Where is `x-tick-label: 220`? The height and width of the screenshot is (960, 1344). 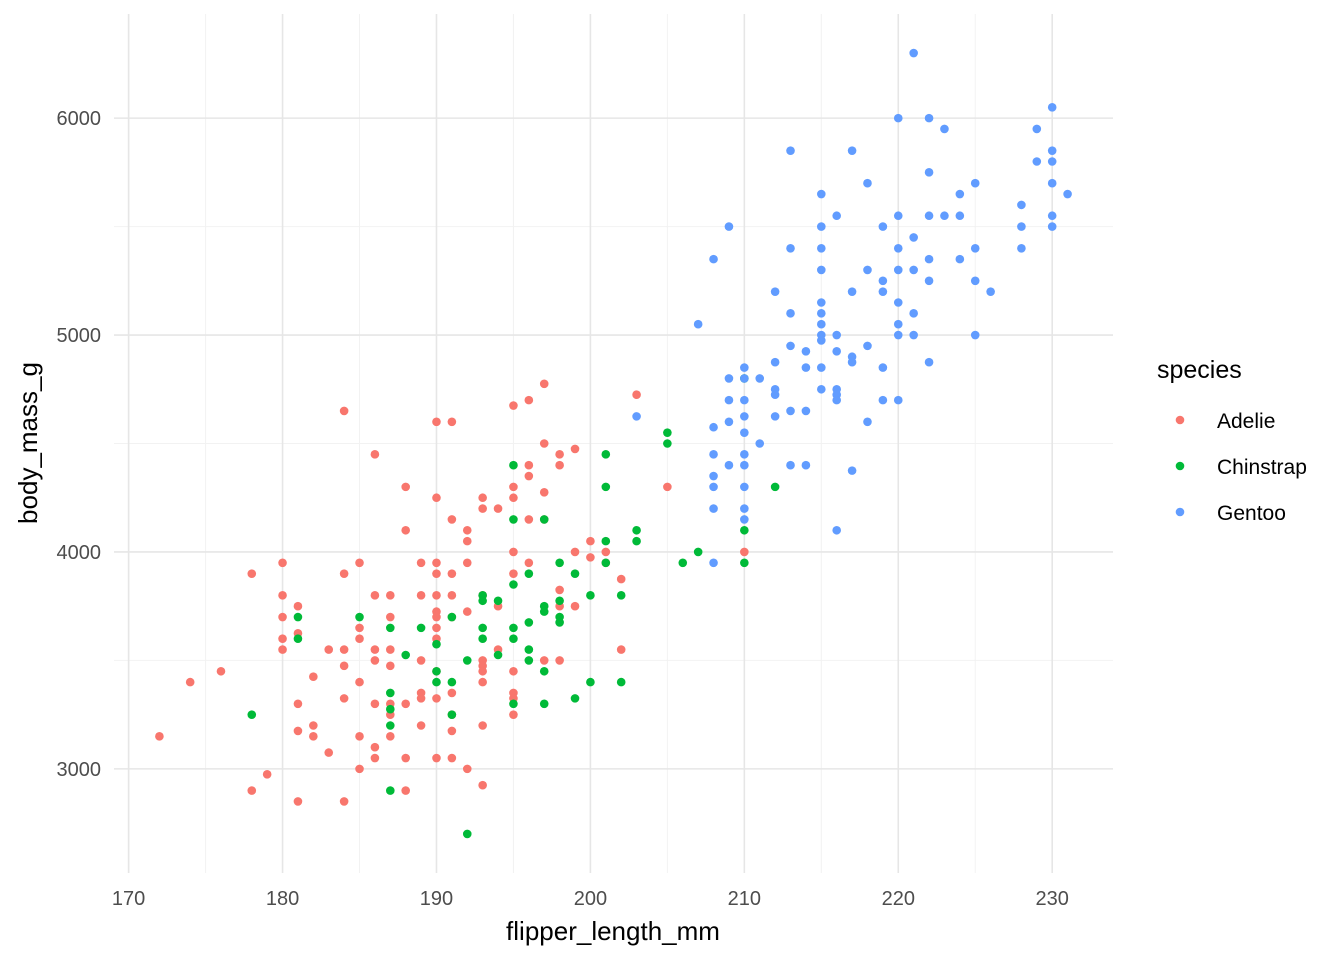
x-tick-label: 220 is located at coordinates (898, 899).